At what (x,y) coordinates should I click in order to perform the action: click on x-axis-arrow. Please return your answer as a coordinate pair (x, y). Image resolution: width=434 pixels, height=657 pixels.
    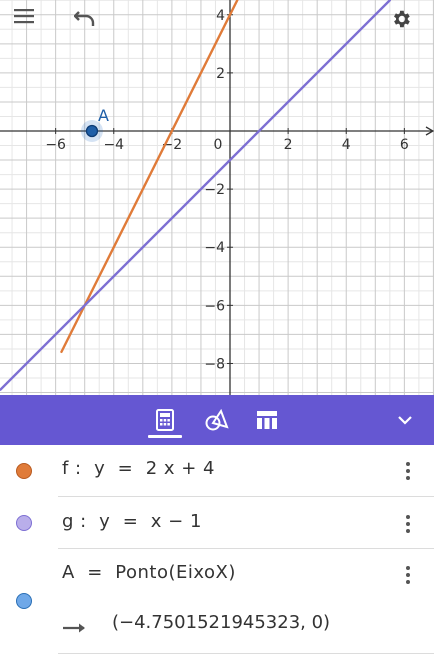
    Looking at the image, I should click on (429, 131).